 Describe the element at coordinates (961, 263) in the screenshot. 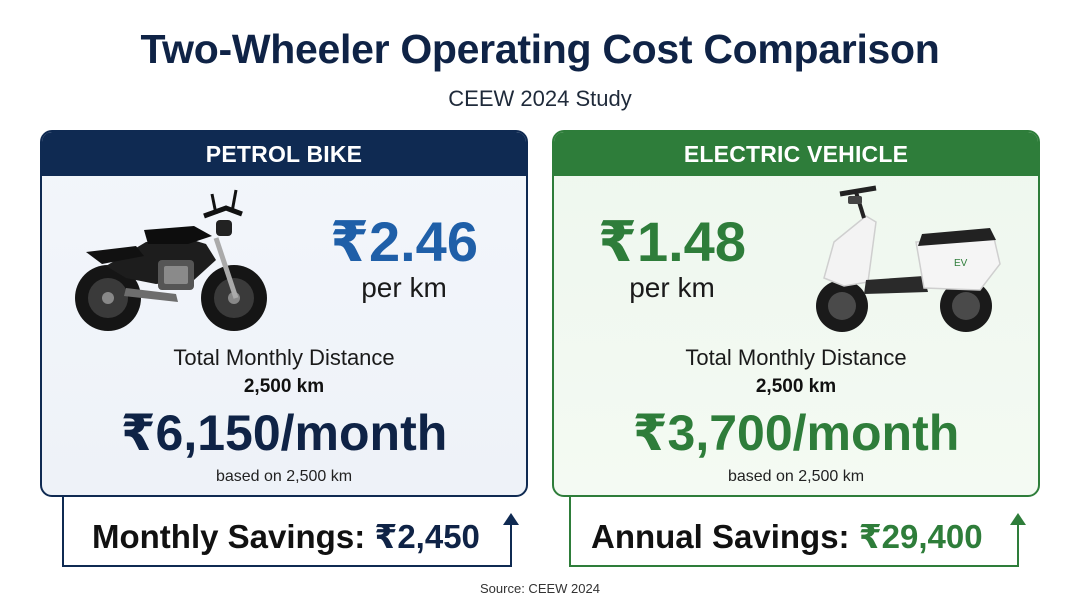

I see `ev-badge: EV` at that location.